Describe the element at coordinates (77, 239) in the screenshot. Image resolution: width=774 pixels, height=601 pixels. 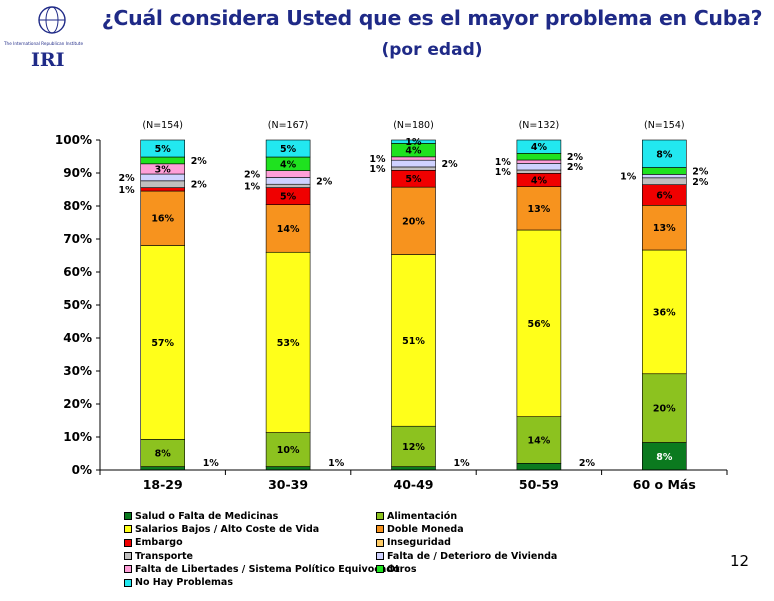
I see `y-tick-label: 70%` at that location.